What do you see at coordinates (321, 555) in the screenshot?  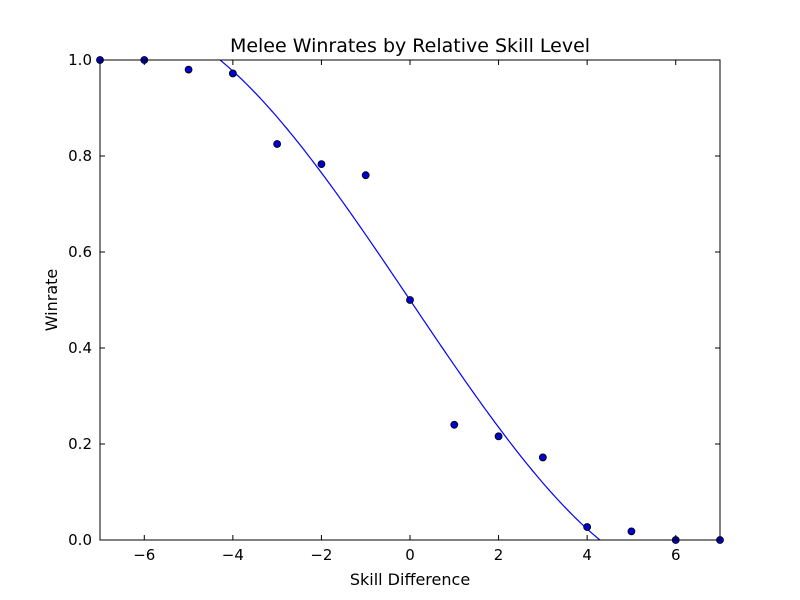 I see `x-tick-label: −2` at bounding box center [321, 555].